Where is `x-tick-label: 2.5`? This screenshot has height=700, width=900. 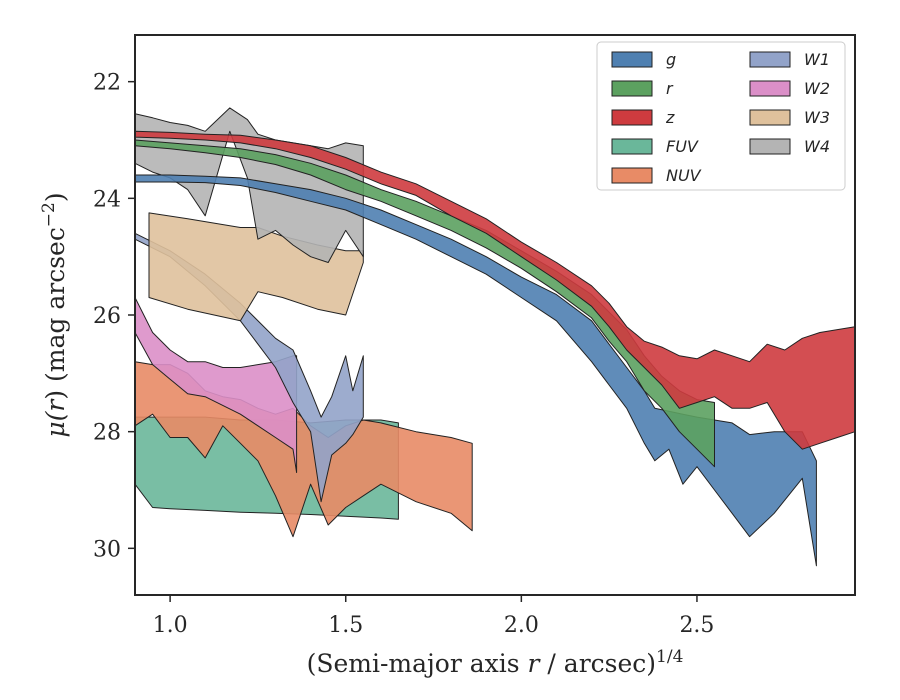
x-tick-label: 2.5 is located at coordinates (696, 625).